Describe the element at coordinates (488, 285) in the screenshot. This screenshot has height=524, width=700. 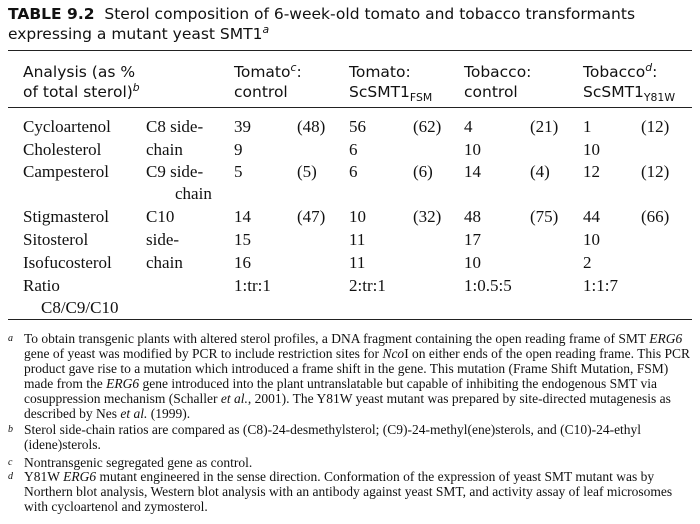
I see `table-cell-value: 1:0.5:5` at that location.